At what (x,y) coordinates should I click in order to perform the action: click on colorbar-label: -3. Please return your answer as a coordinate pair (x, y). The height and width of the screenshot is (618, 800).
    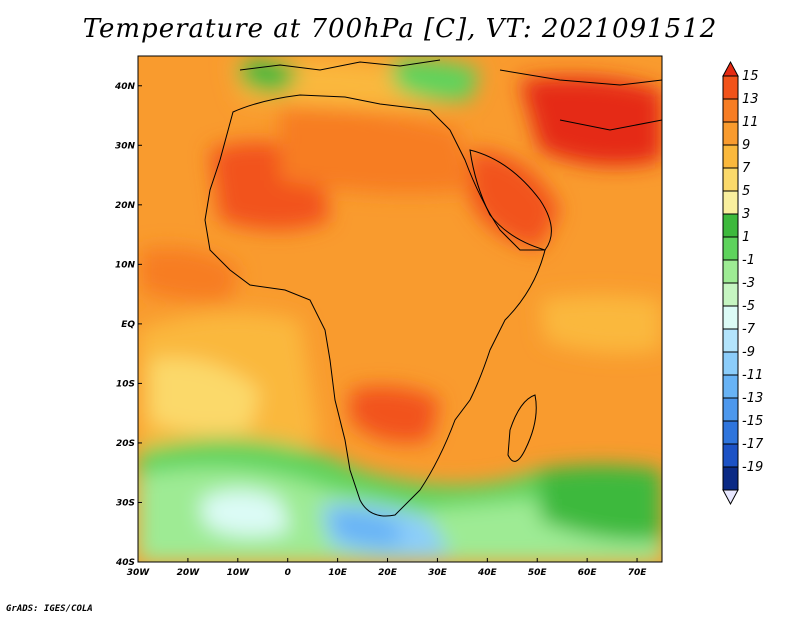
    Looking at the image, I should click on (748, 283).